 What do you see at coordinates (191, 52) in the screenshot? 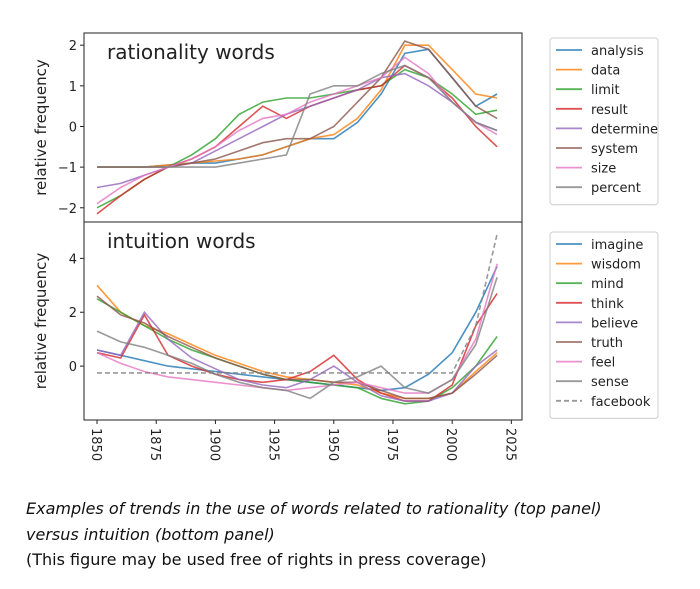
I see `panel-title: rationality words` at bounding box center [191, 52].